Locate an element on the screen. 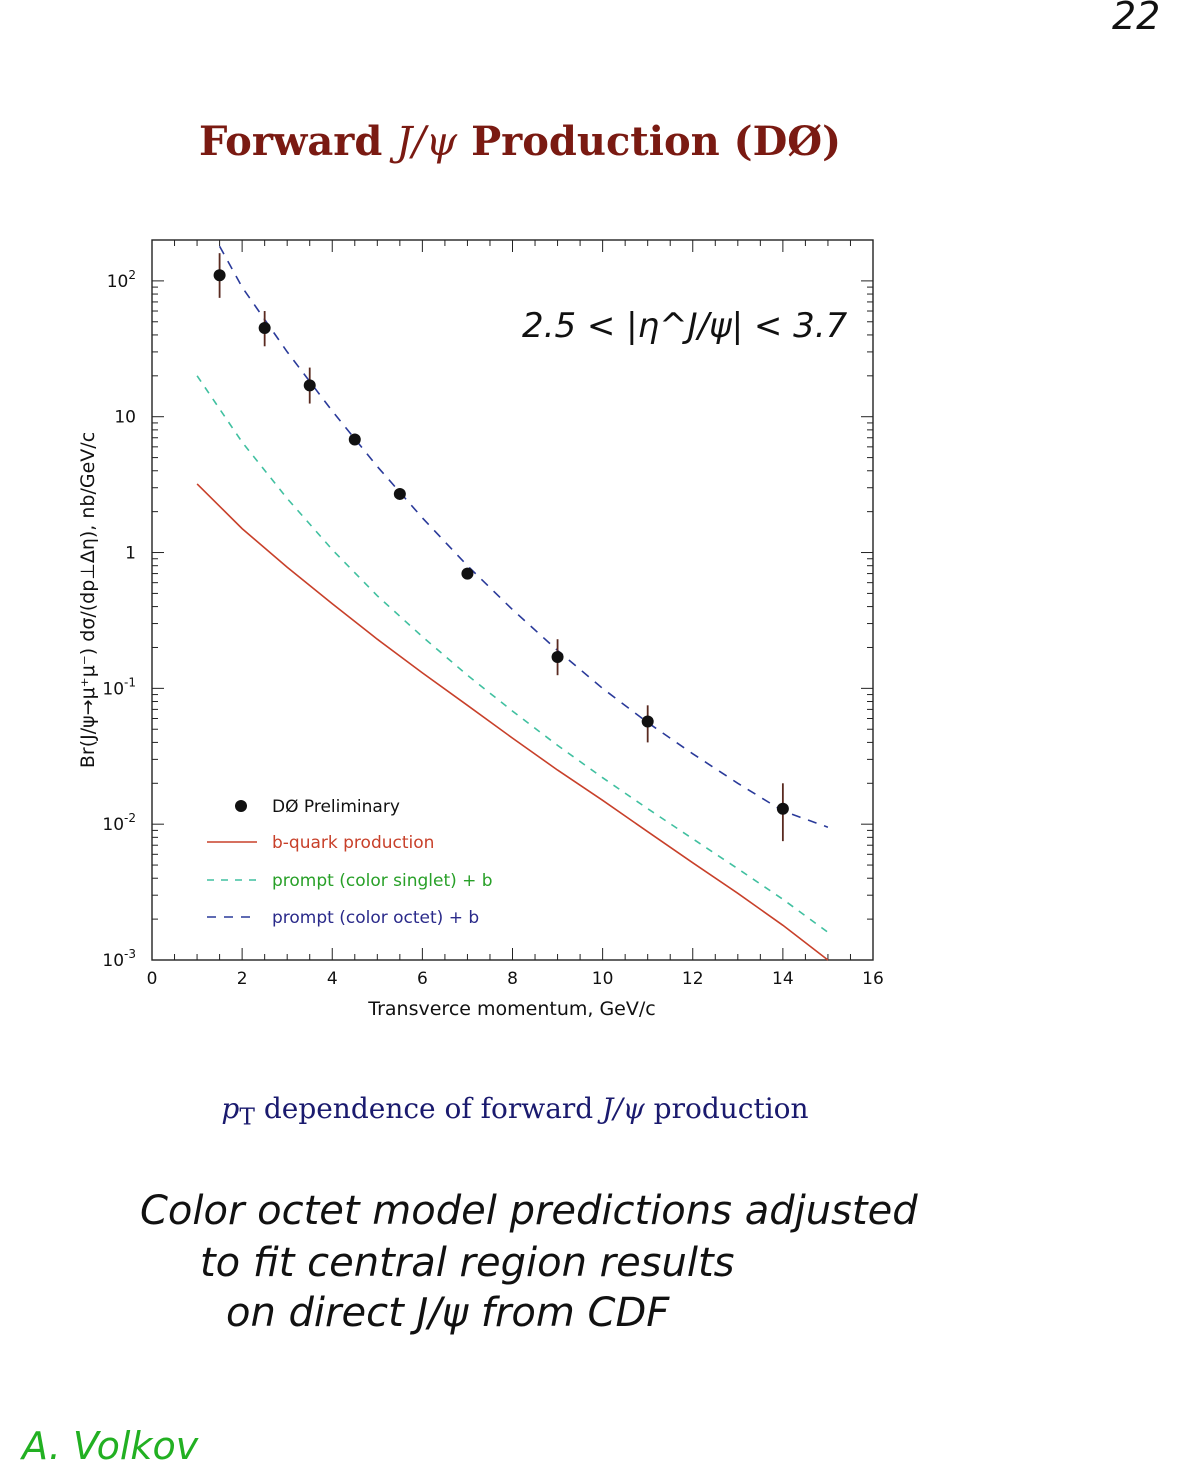 Image resolution: width=1200 pixels, height=1483 pixels. x-tick-label: 2 is located at coordinates (242, 979).